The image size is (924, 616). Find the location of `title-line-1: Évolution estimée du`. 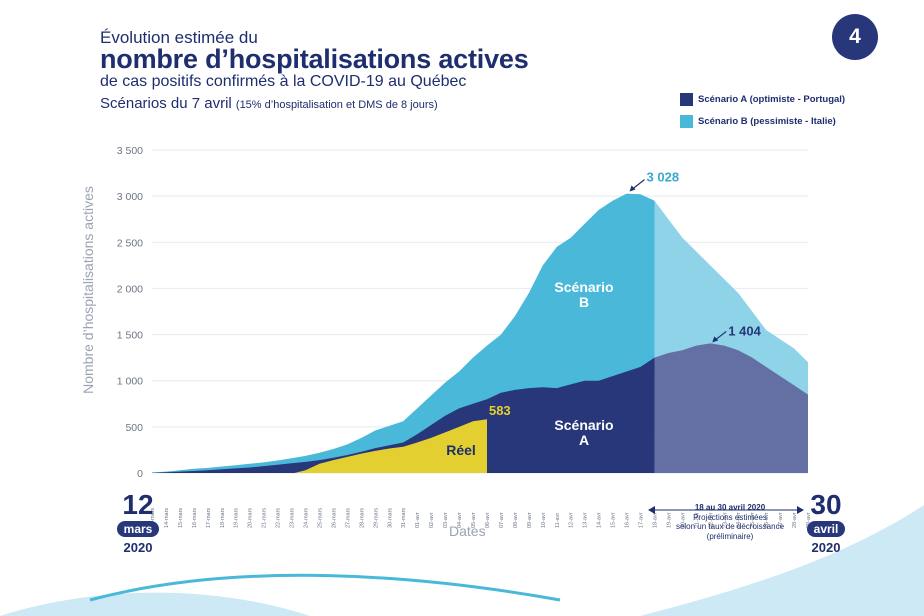

title-line-1: Évolution estimée du is located at coordinates (179, 37).